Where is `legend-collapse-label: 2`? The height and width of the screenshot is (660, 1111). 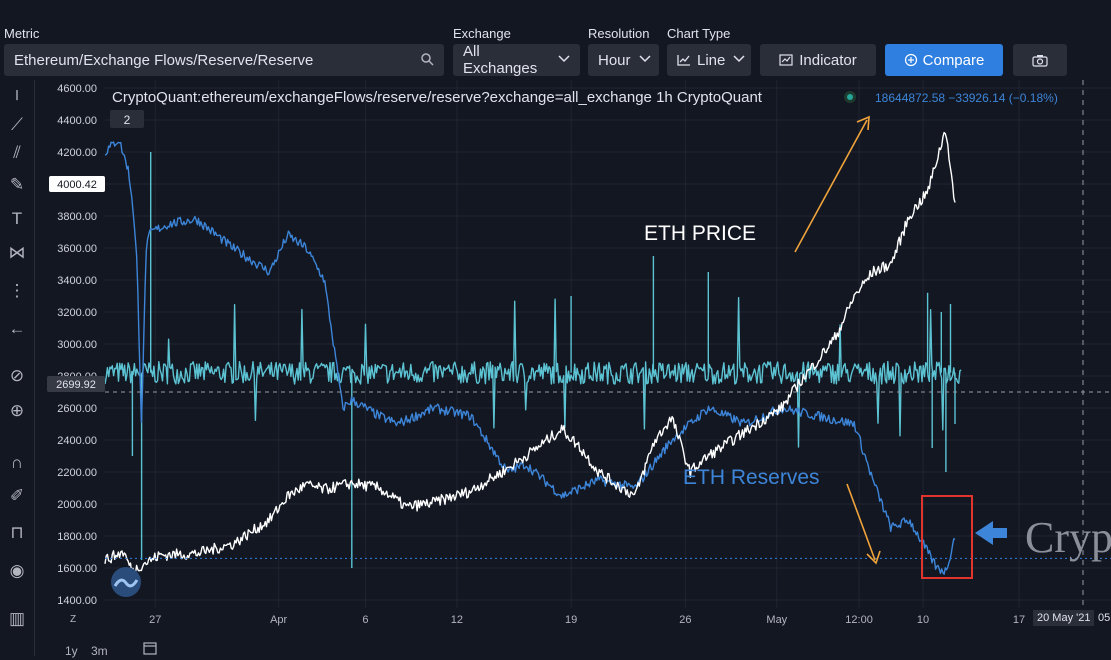
legend-collapse-label: 2 is located at coordinates (127, 120).